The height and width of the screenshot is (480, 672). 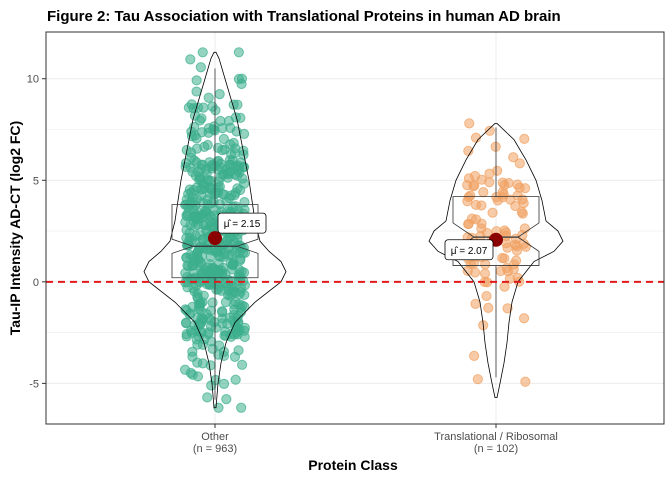 I want to click on x-tick-label: Other, so click(x=215, y=437).